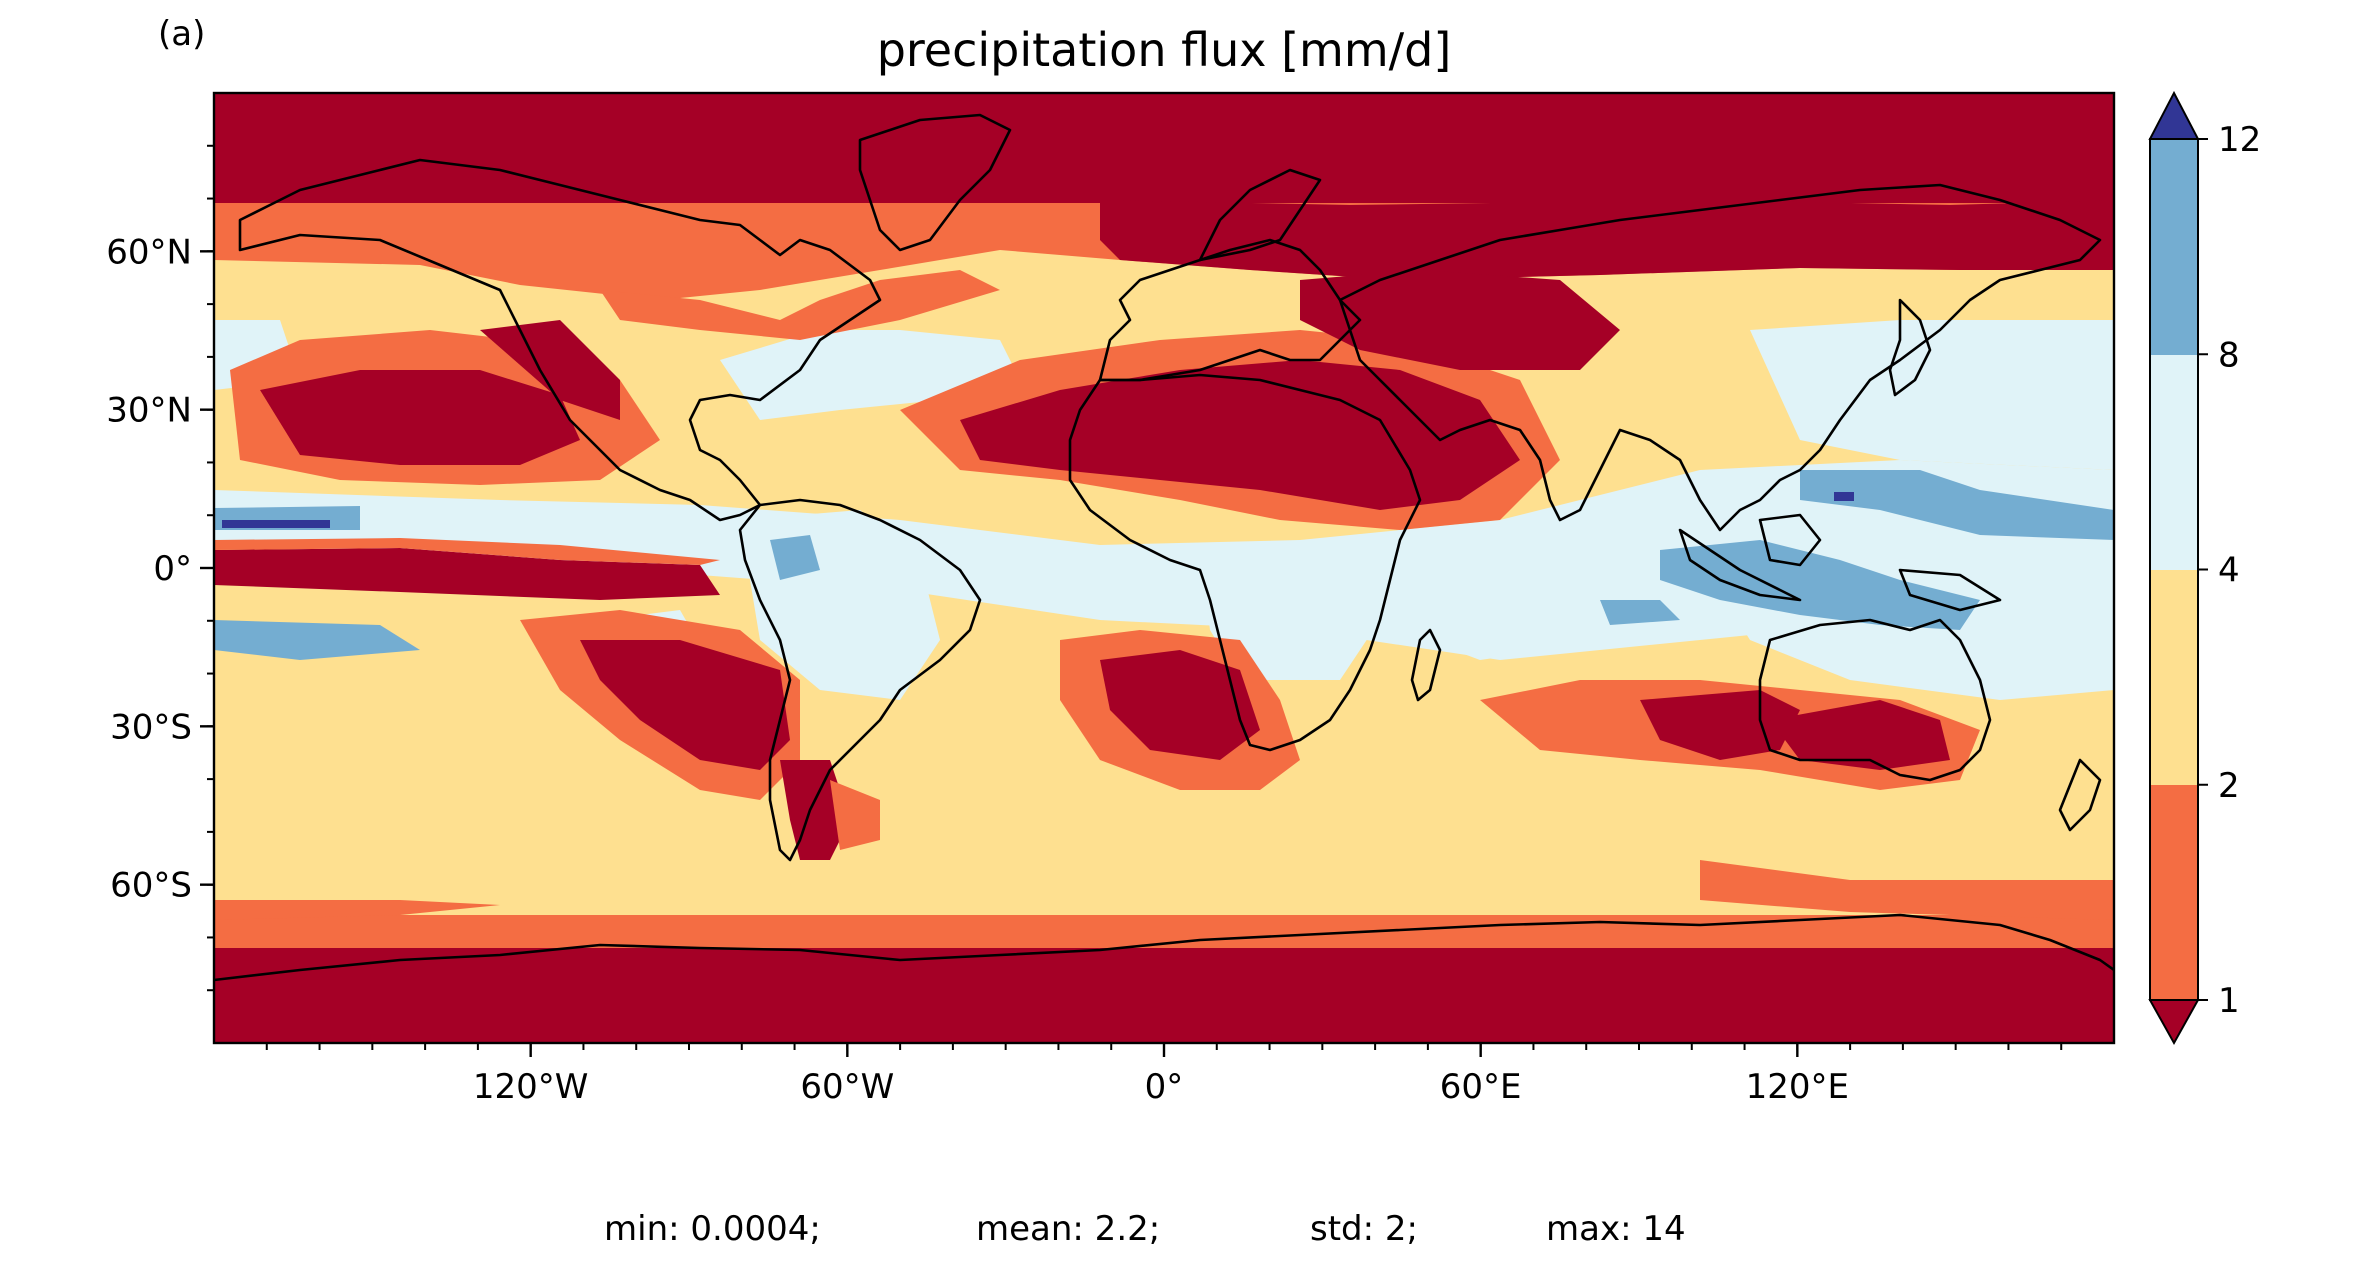 This screenshot has height=1263, width=2362. I want to click on coast-new-zealand, so click(2080, 795).